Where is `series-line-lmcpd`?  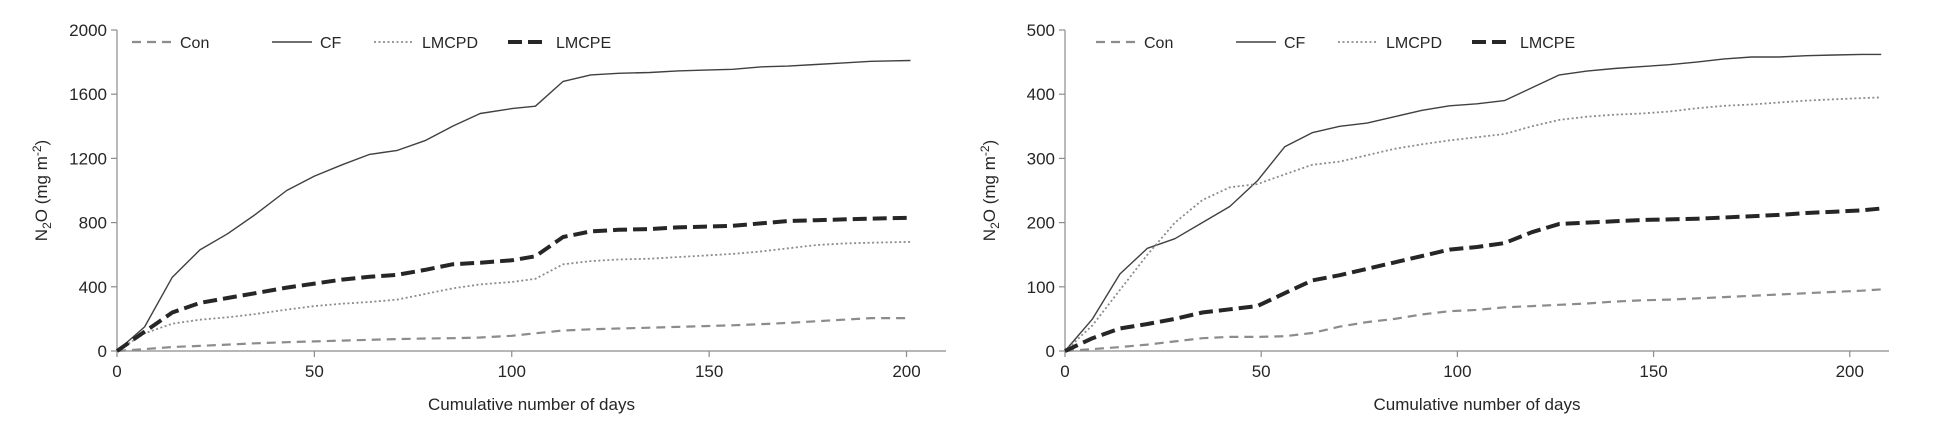
series-line-lmcpd is located at coordinates (513, 296).